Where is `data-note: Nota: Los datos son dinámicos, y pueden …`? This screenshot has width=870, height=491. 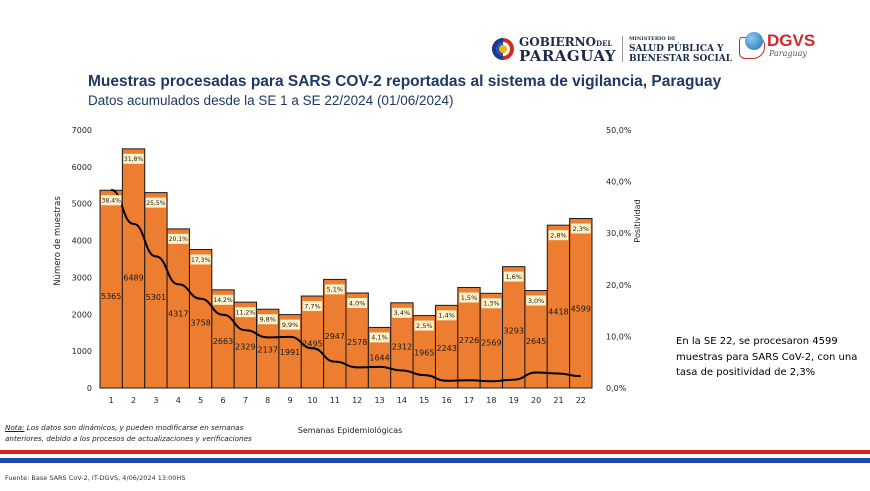 data-note: Nota: Los datos son dinámicos, y pueden … is located at coordinates (136, 433).